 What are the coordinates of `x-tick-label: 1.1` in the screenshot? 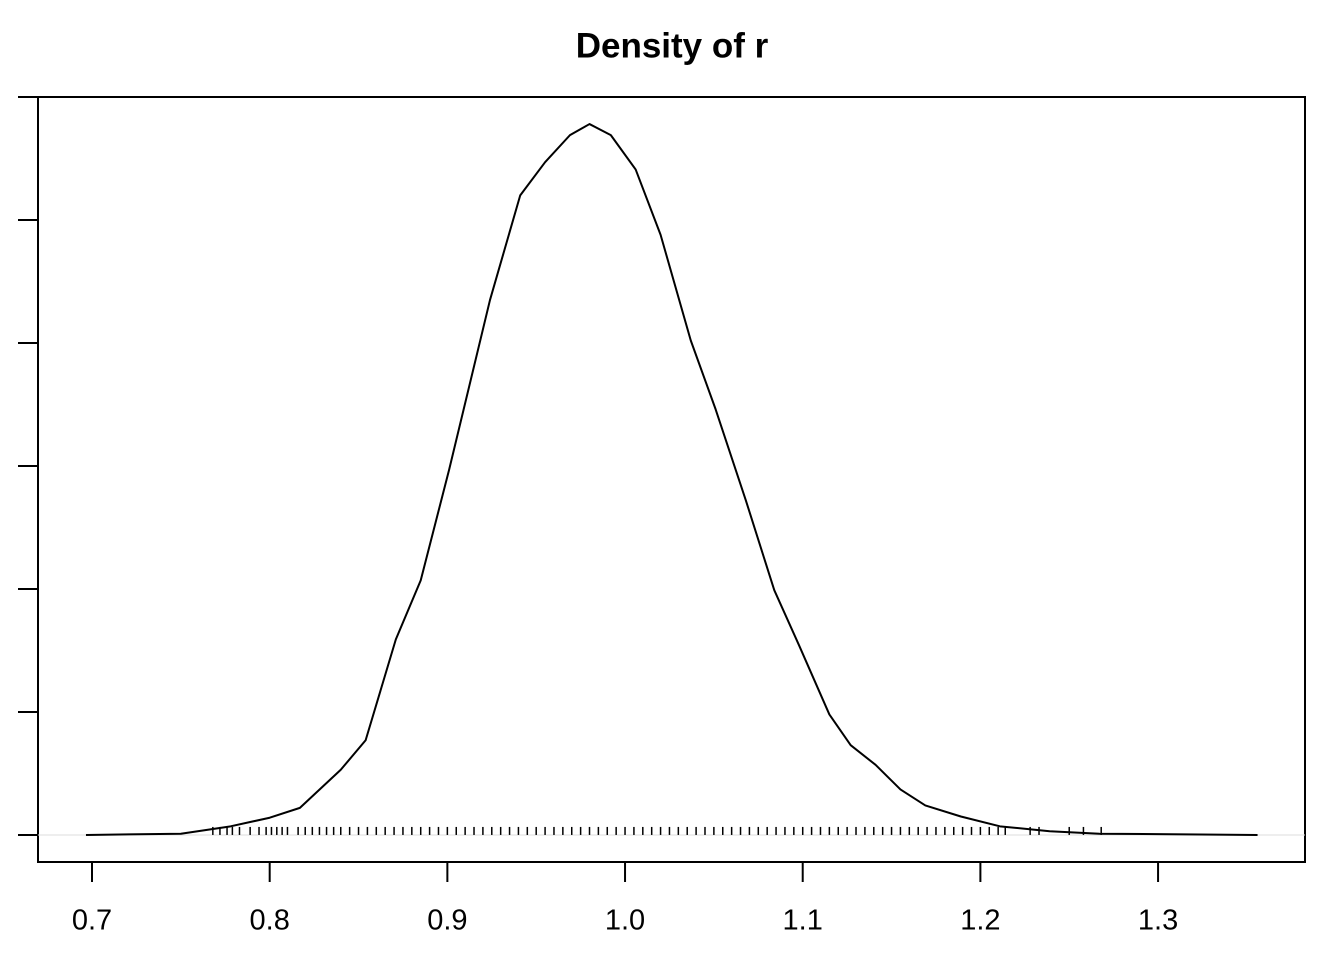 It's located at (803, 921).